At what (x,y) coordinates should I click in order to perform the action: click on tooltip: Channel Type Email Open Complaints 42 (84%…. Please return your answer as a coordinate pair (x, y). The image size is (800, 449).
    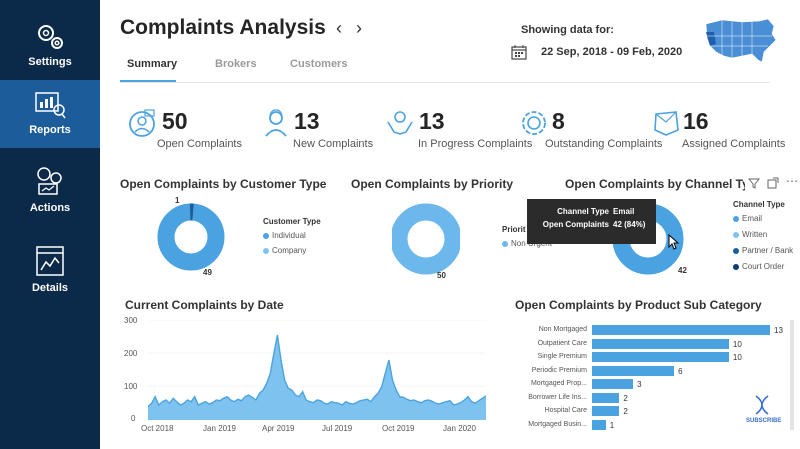
    Looking at the image, I should click on (591, 221).